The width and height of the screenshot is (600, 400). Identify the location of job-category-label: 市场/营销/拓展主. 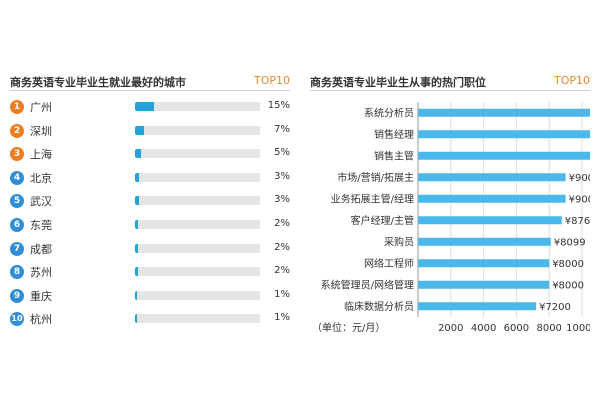
(375, 177).